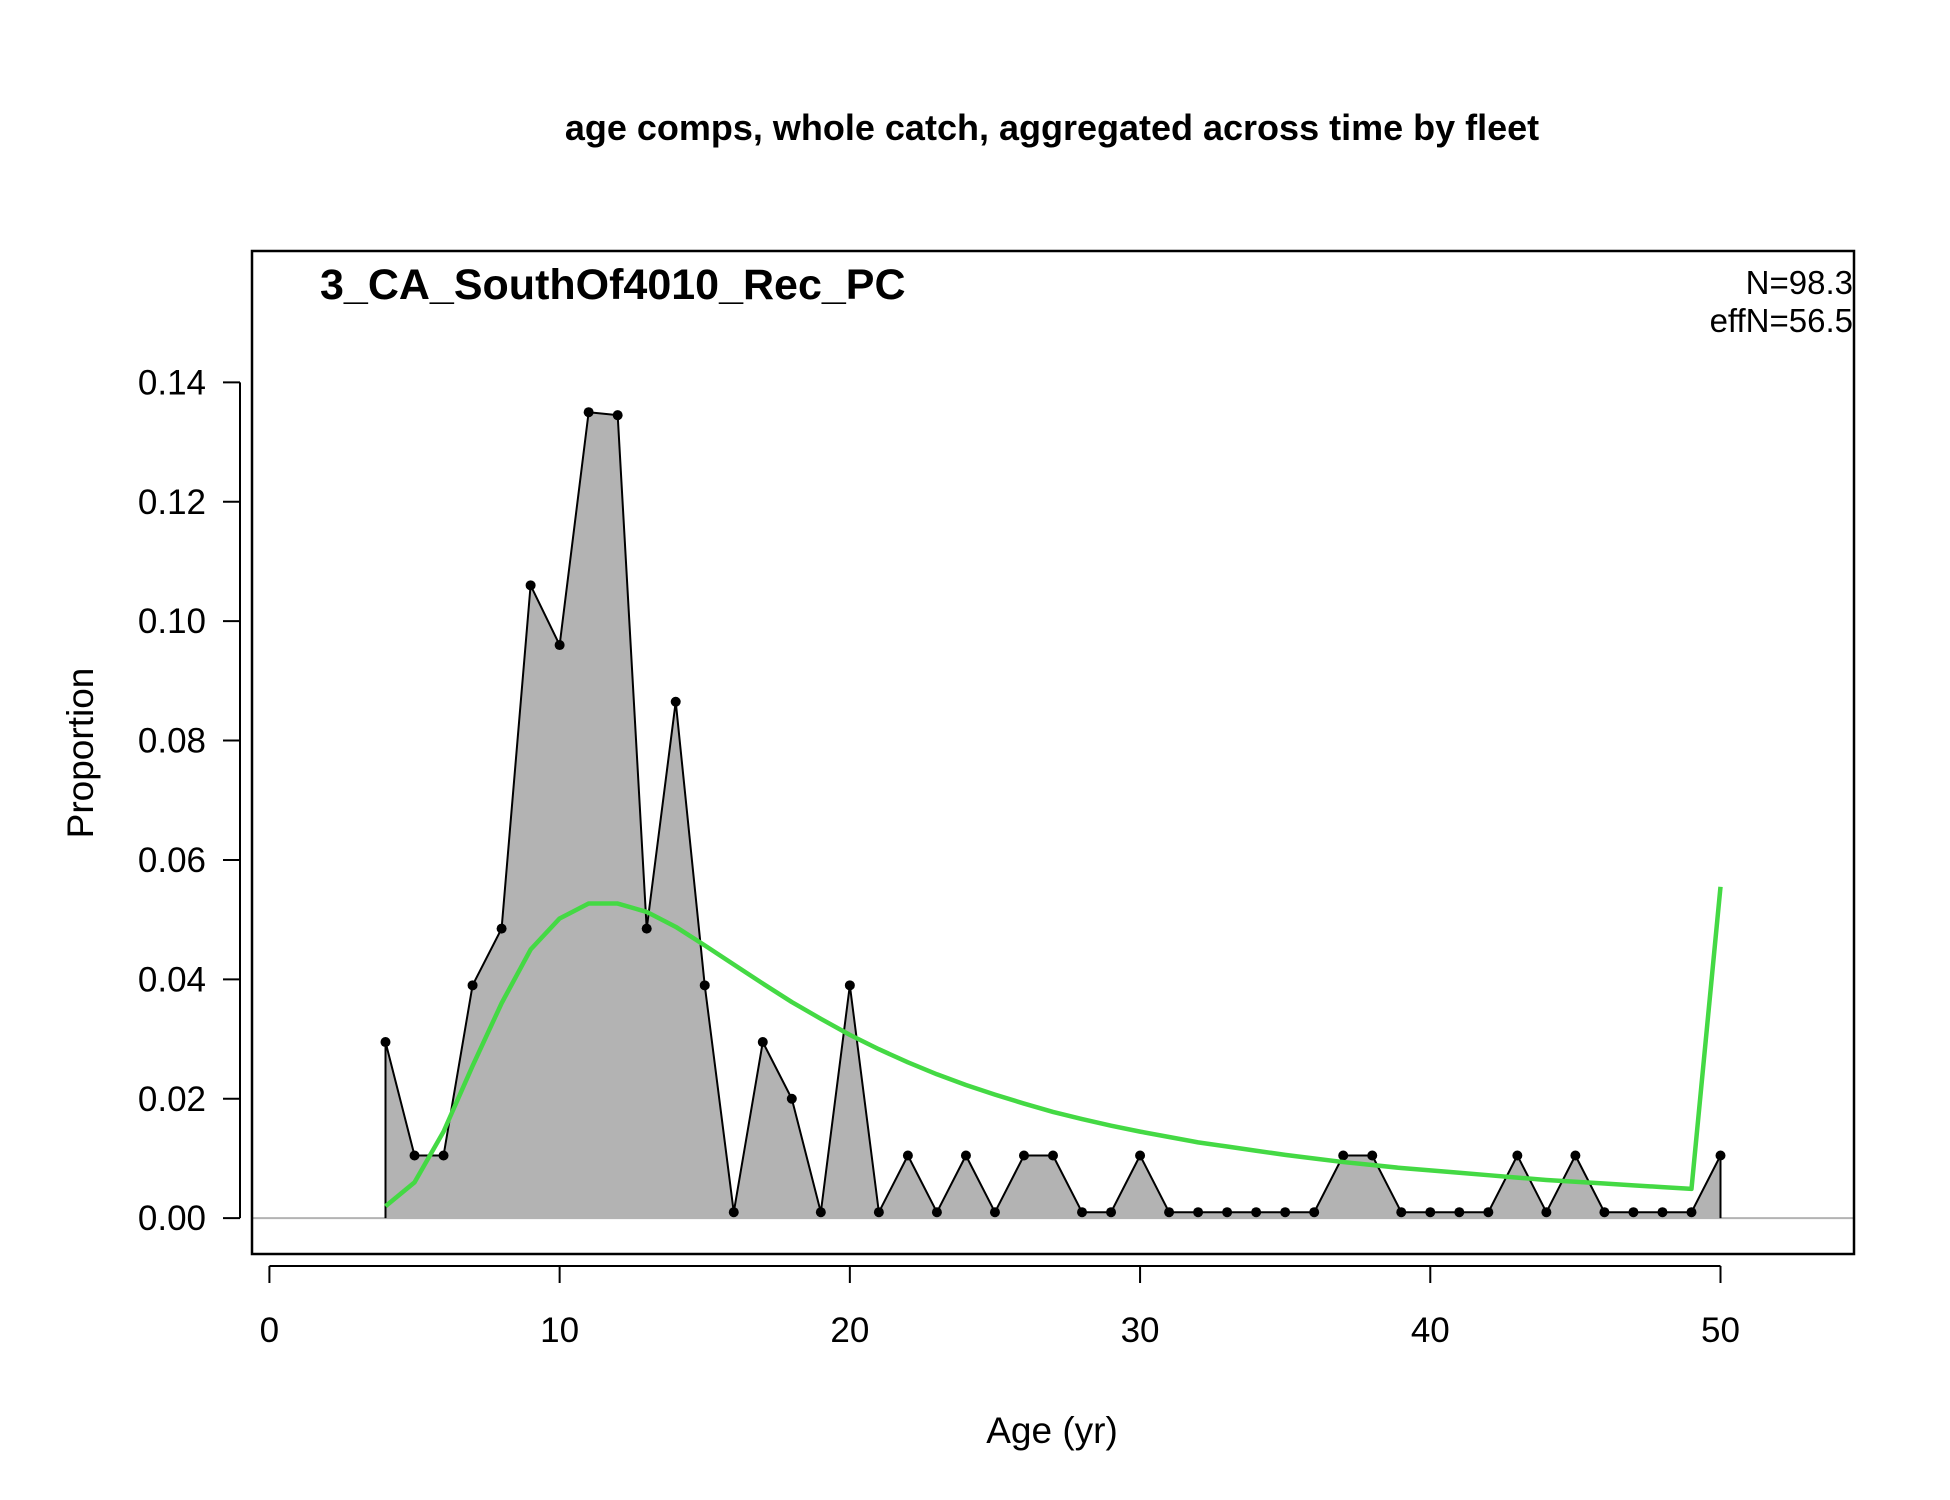  What do you see at coordinates (1720, 1330) in the screenshot?
I see `x-tick-label: 50` at bounding box center [1720, 1330].